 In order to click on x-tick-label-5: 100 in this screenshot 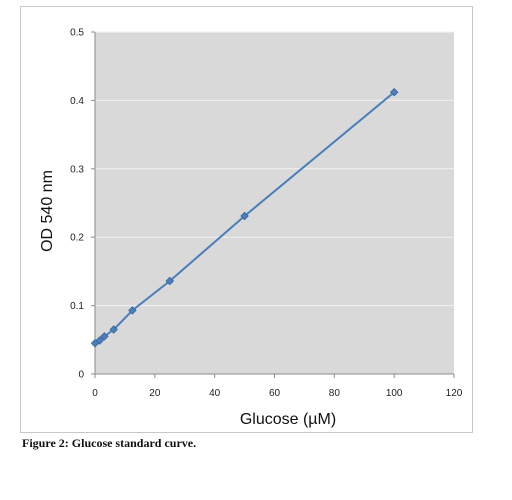, I will do `click(394, 393)`.